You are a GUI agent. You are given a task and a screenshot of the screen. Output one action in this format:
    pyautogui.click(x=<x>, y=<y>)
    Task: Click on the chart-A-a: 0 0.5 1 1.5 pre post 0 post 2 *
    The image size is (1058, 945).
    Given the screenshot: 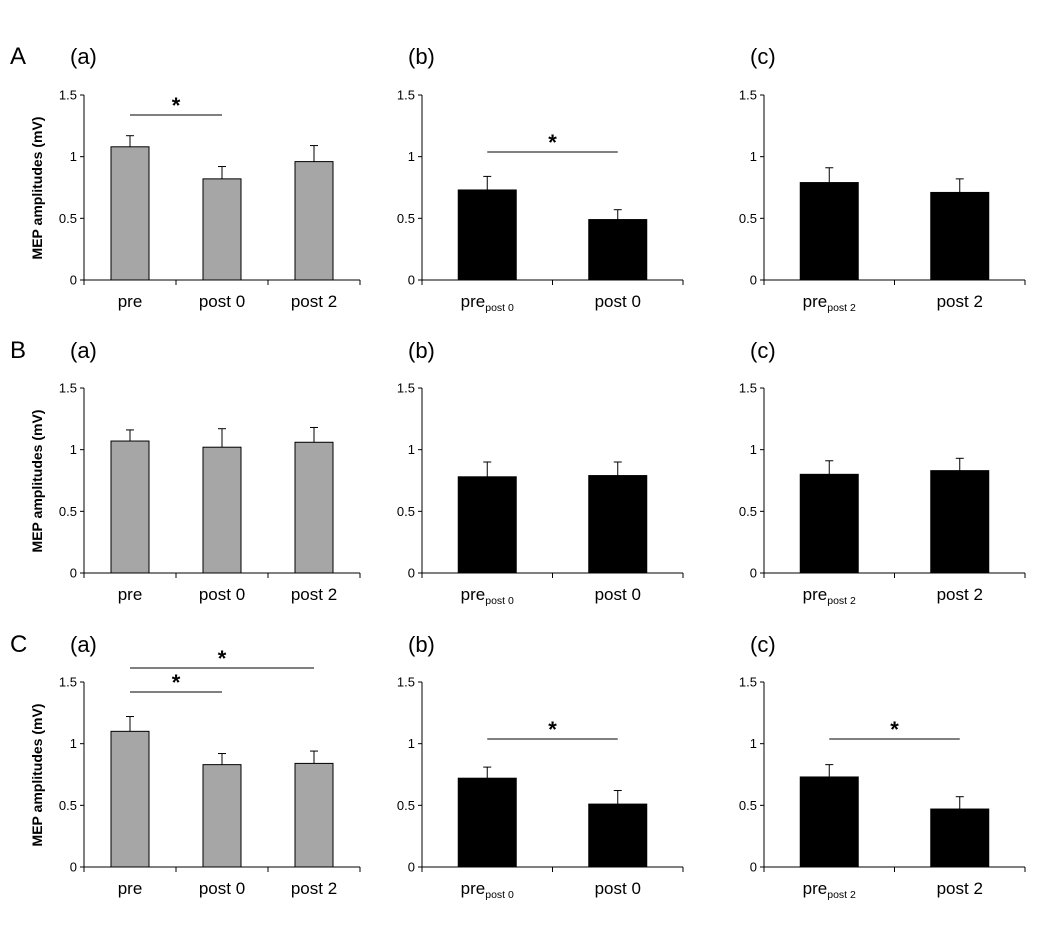 What is the action you would take?
    pyautogui.click(x=210, y=199)
    